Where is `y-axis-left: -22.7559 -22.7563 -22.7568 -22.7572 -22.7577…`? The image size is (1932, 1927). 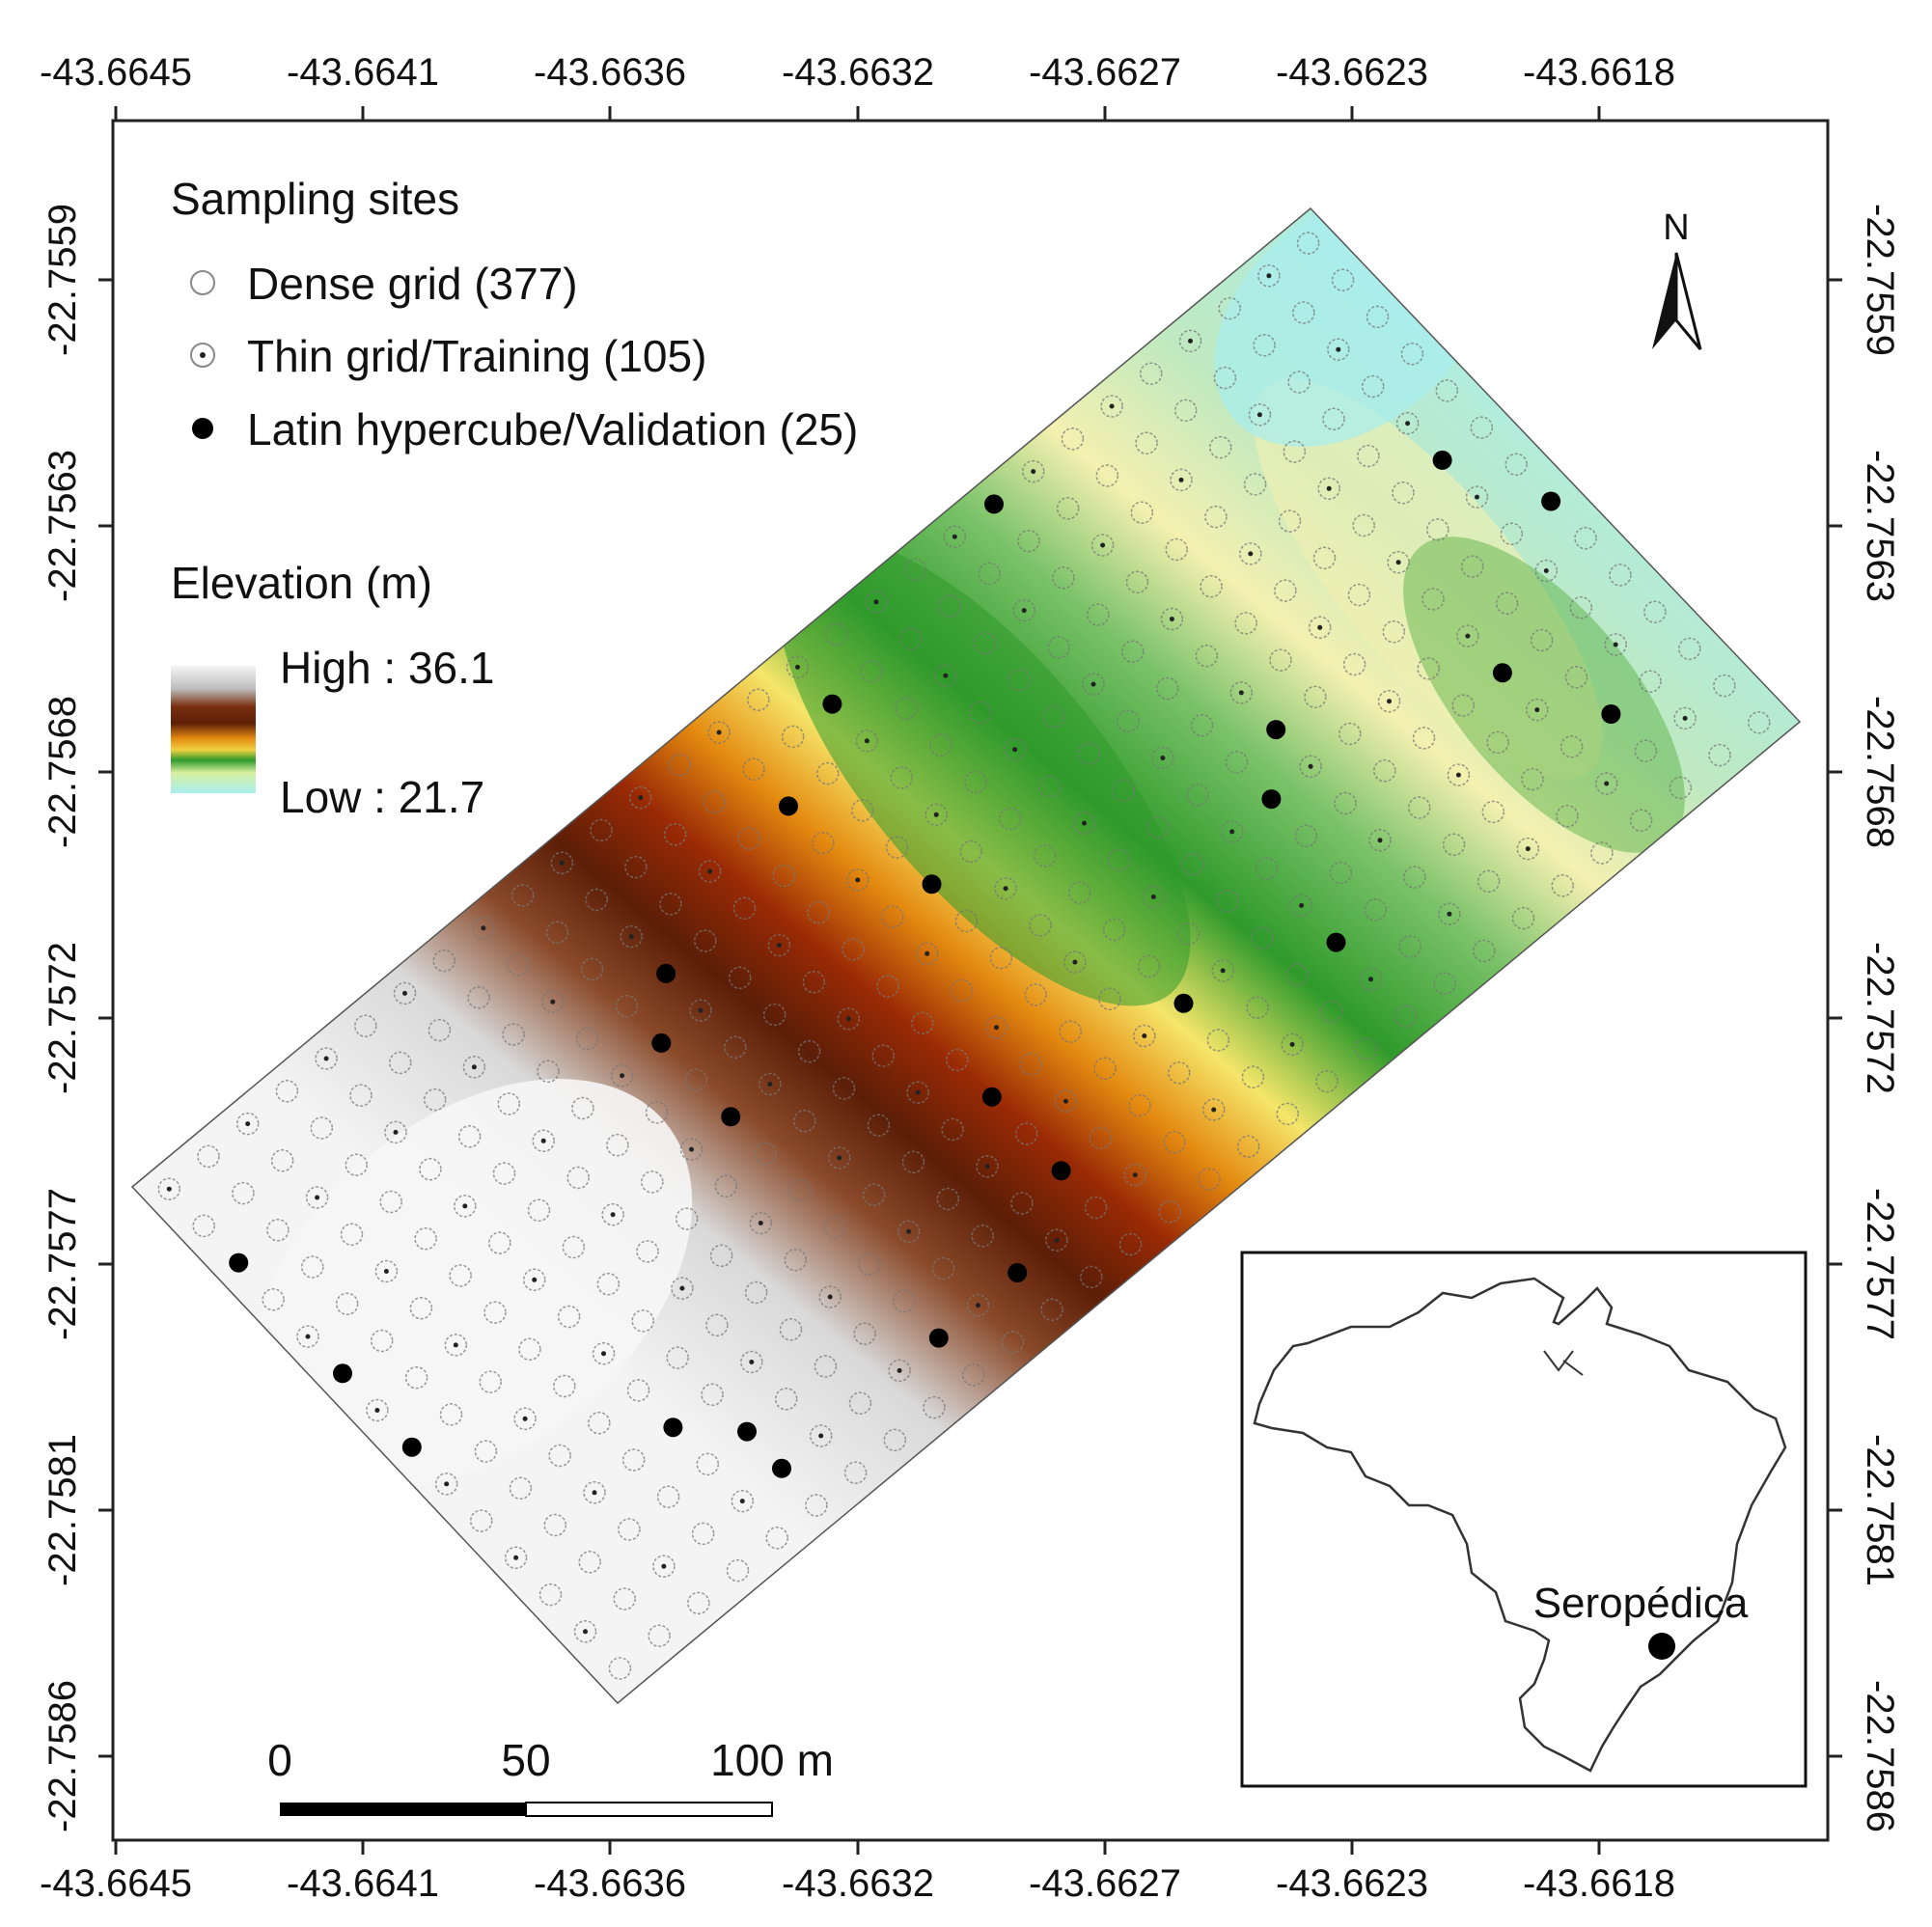 y-axis-left: -22.7559 -22.7563 -22.7568 -22.7572 -22.7577… is located at coordinates (77, 1018).